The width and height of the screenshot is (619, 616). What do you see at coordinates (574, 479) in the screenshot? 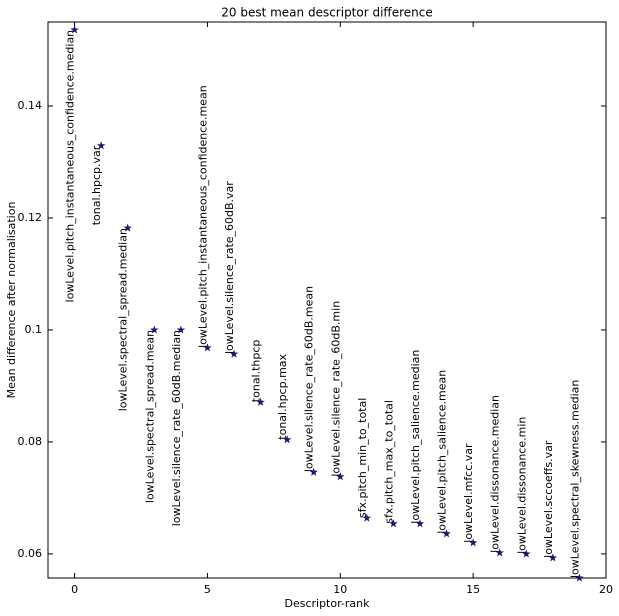
I see `point-label: lowLevel.spectral_skewness.median` at bounding box center [574, 479].